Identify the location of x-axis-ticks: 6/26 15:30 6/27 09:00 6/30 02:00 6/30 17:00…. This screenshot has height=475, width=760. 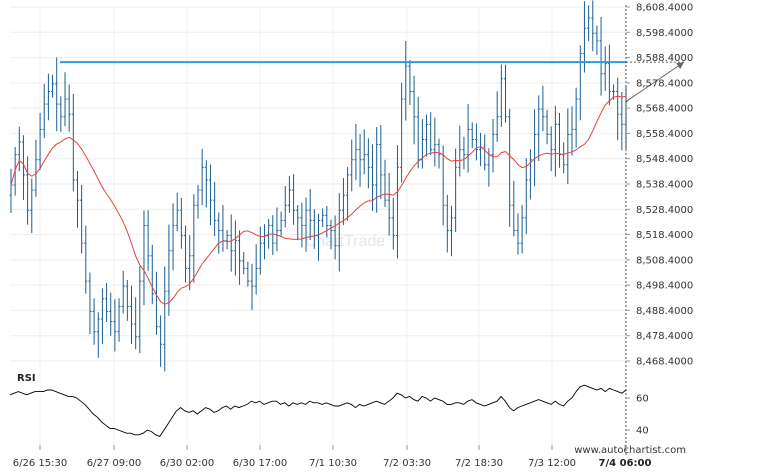
(332, 457).